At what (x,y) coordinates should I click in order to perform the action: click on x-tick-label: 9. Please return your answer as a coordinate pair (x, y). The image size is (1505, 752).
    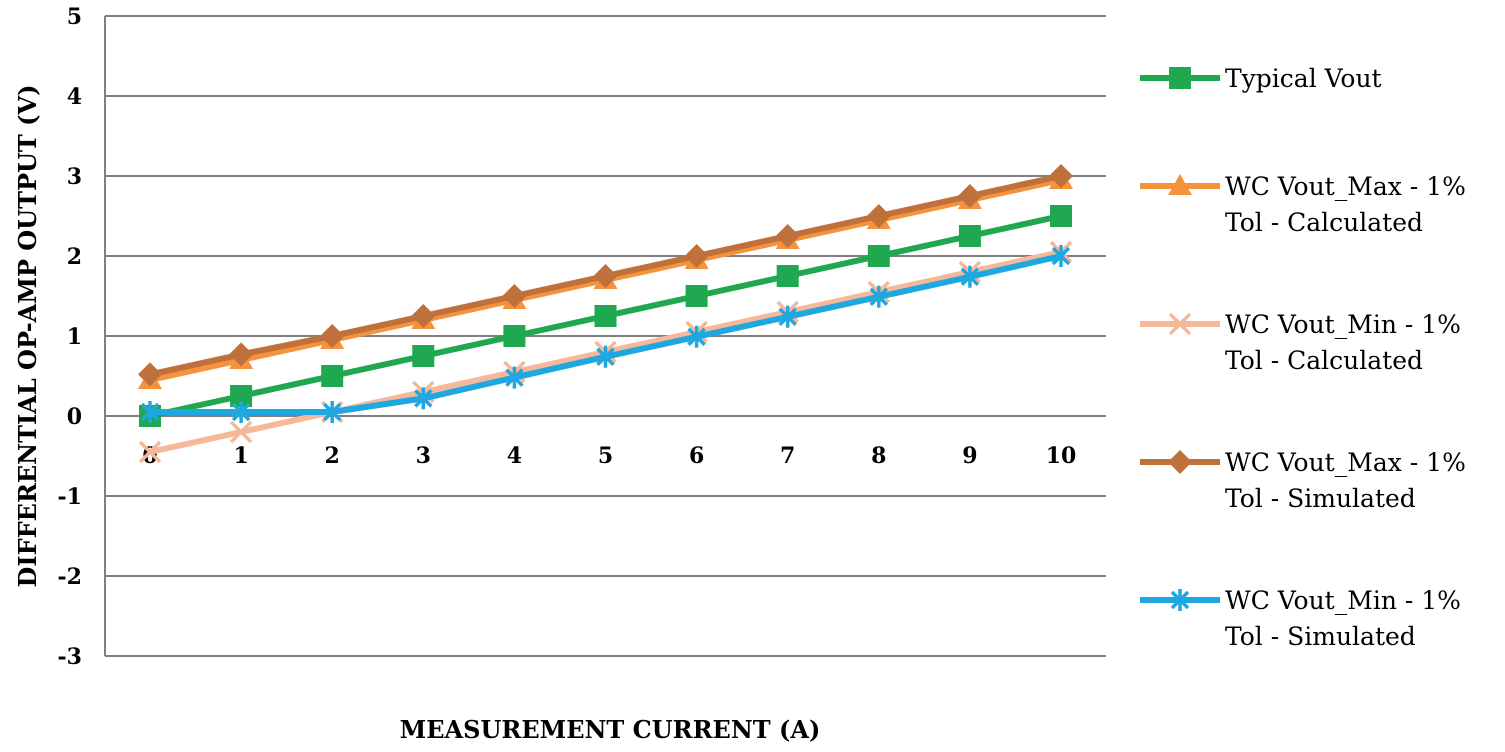
    Looking at the image, I should click on (969, 456).